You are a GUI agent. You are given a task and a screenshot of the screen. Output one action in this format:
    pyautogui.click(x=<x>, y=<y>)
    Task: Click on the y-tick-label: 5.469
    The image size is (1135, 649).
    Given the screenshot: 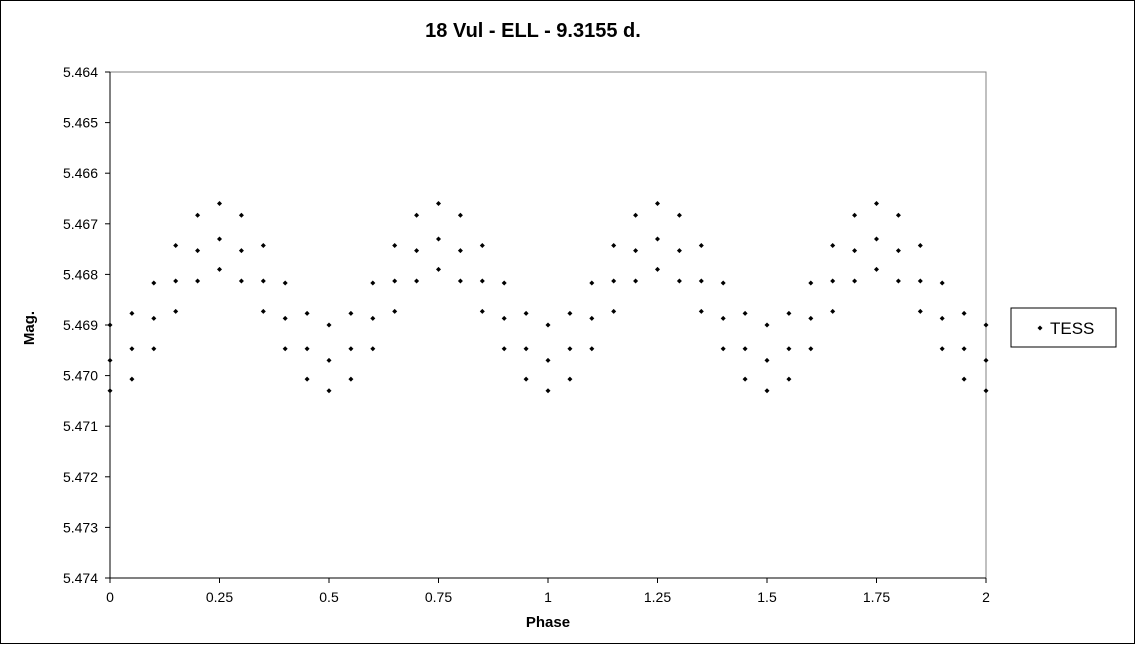 What is the action you would take?
    pyautogui.click(x=80, y=325)
    